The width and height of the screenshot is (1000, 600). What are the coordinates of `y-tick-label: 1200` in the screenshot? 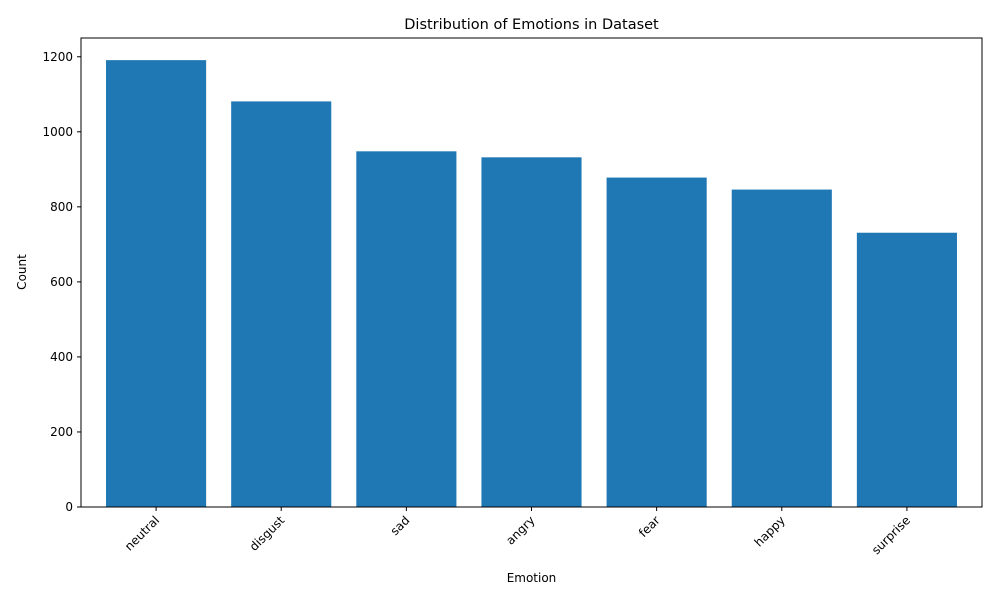 It's located at (57, 57).